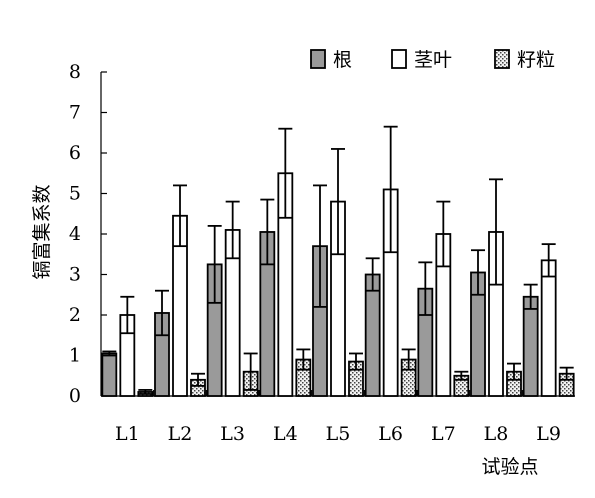  I want to click on x-tick-label: L2, so click(180, 434).